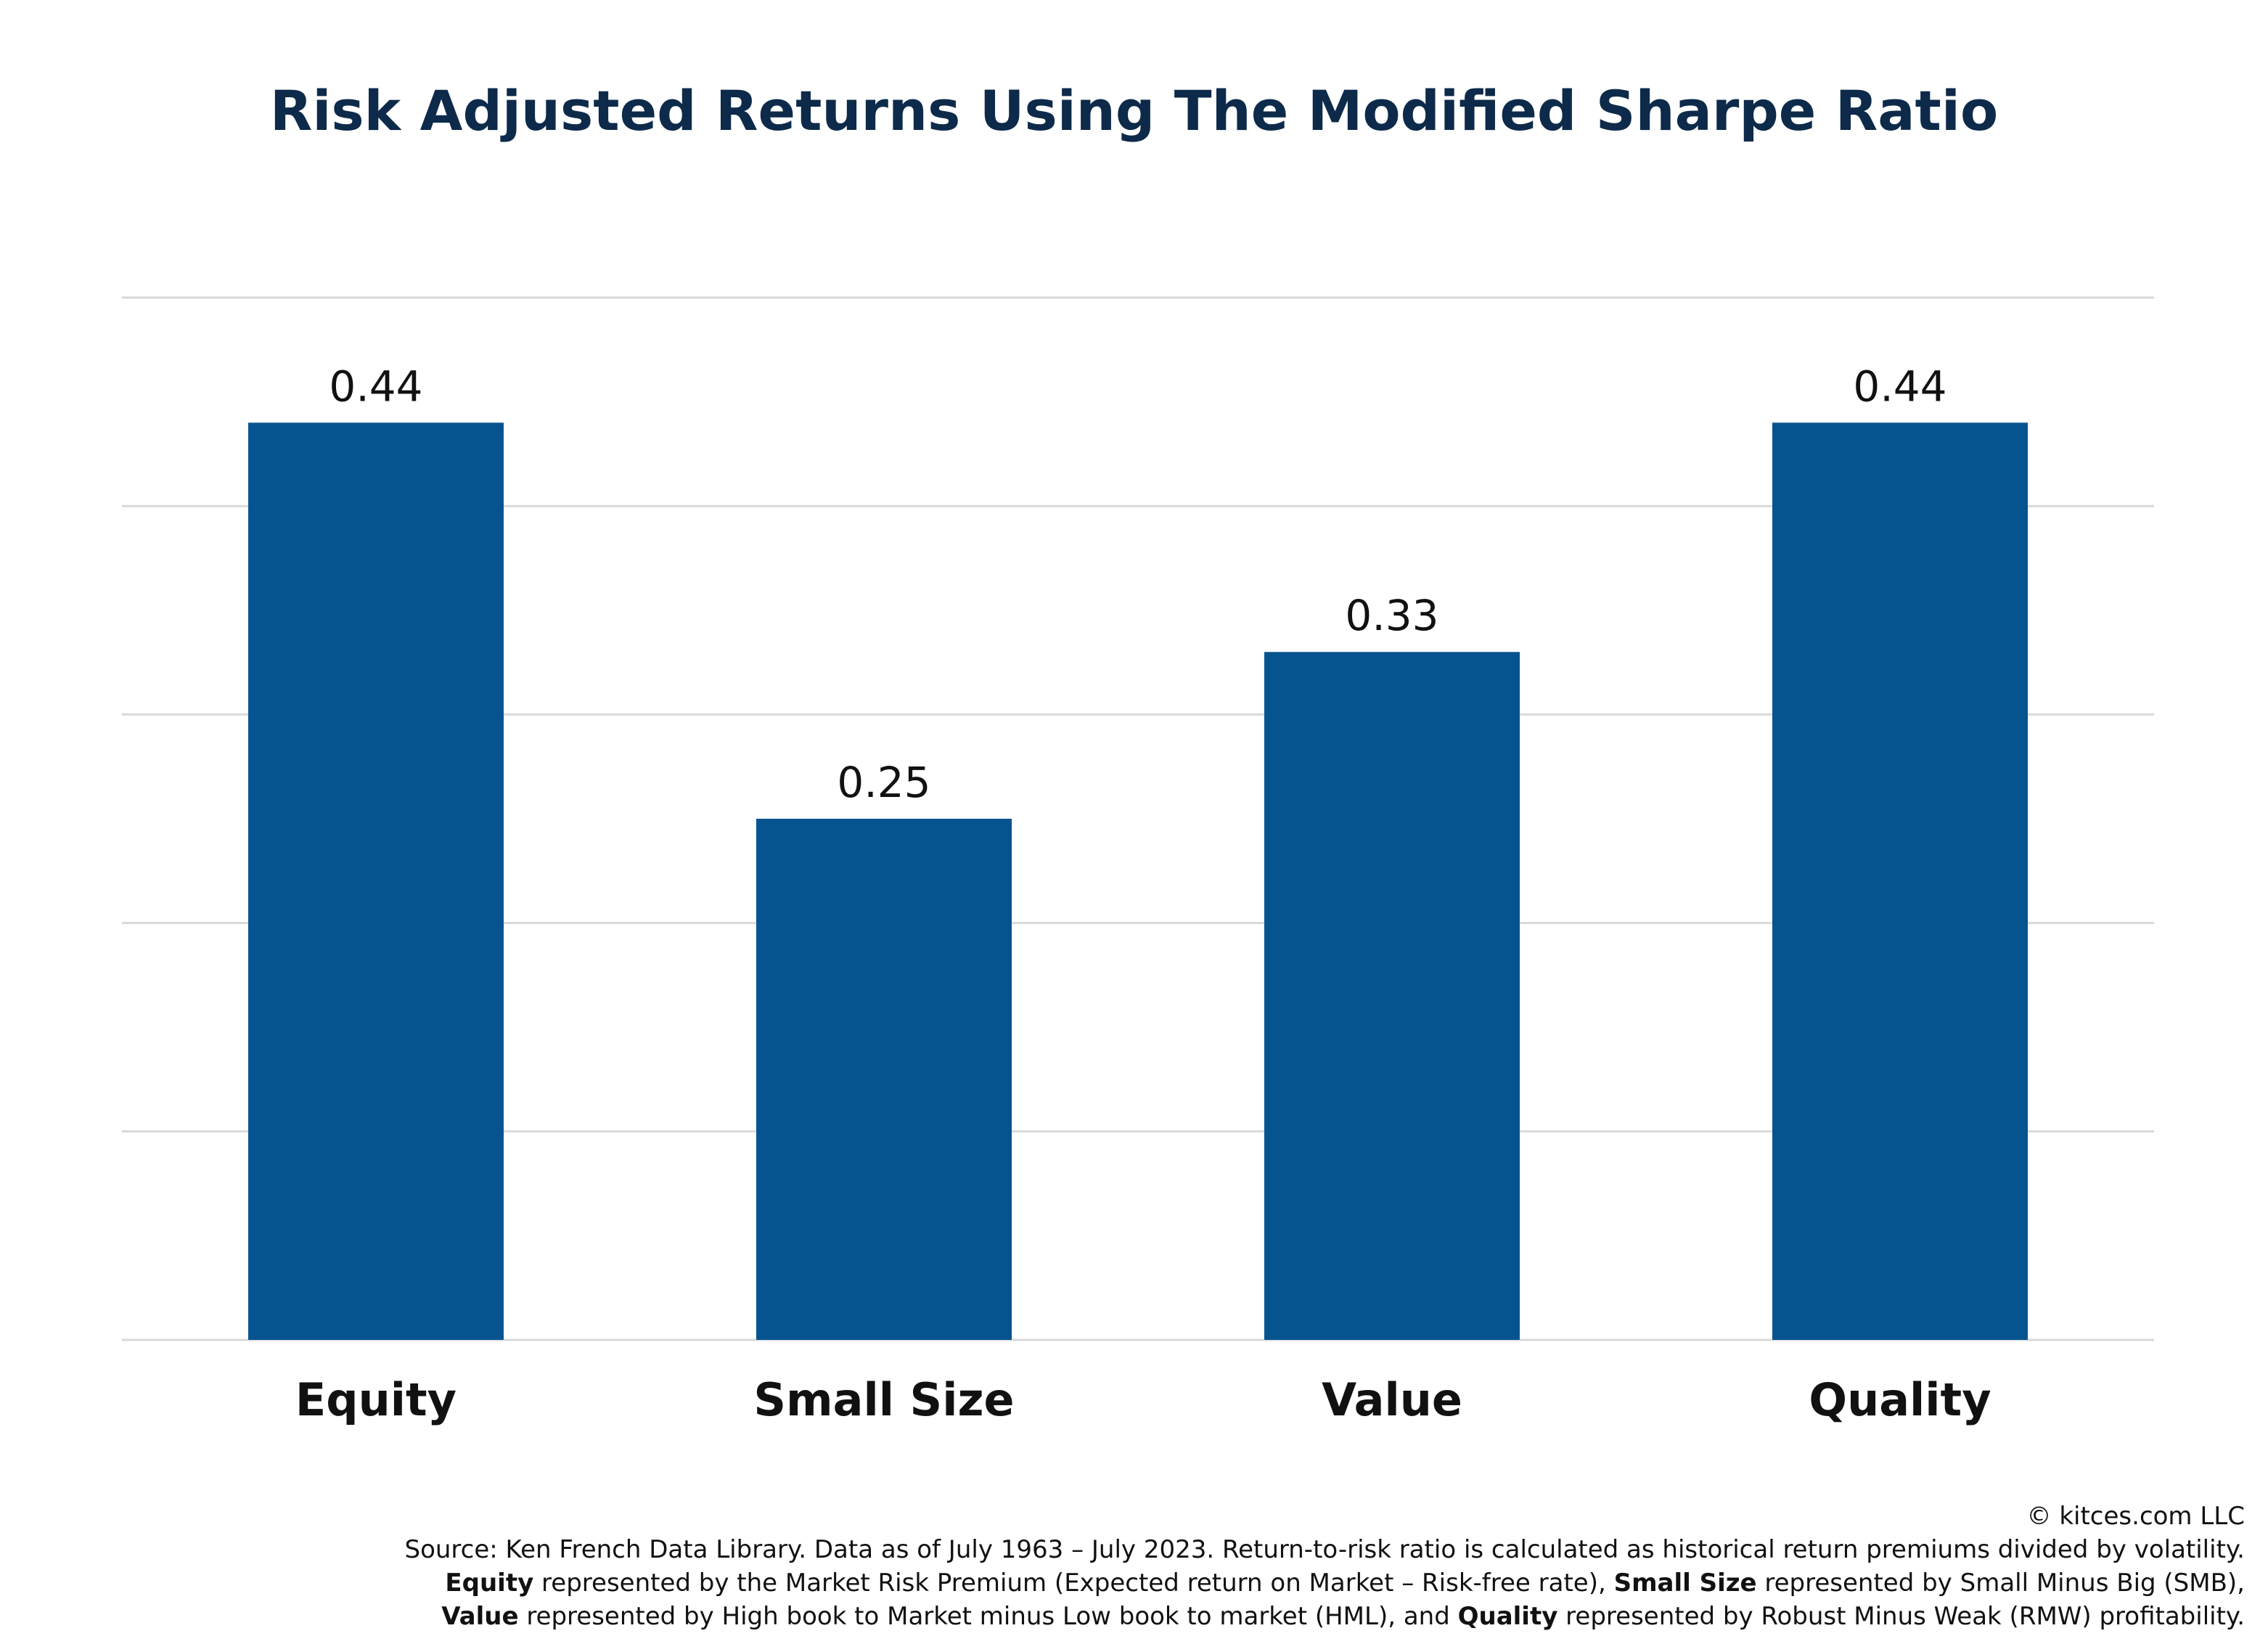 The image size is (2268, 1652). Describe the element at coordinates (2135, 1516) in the screenshot. I see `copyright-text: © kitces.com LLC` at that location.